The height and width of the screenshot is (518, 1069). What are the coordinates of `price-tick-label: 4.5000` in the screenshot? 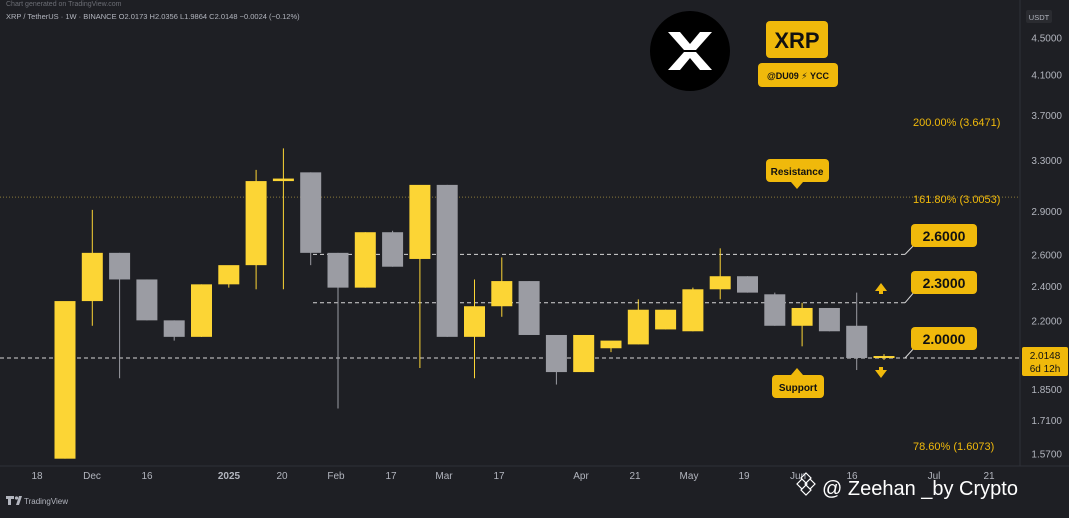 It's located at (1046, 39).